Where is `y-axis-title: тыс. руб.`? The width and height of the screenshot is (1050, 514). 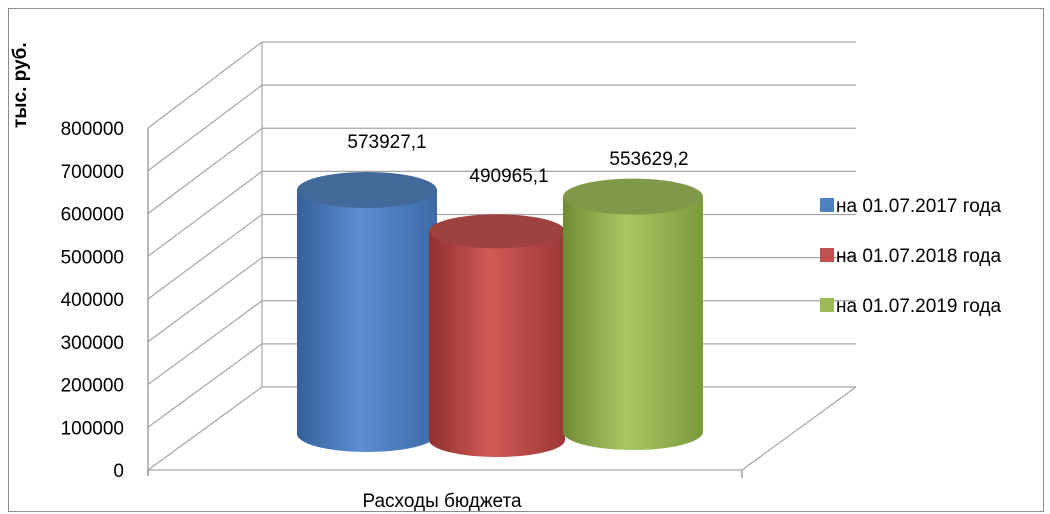 y-axis-title: тыс. руб. is located at coordinates (20, 85).